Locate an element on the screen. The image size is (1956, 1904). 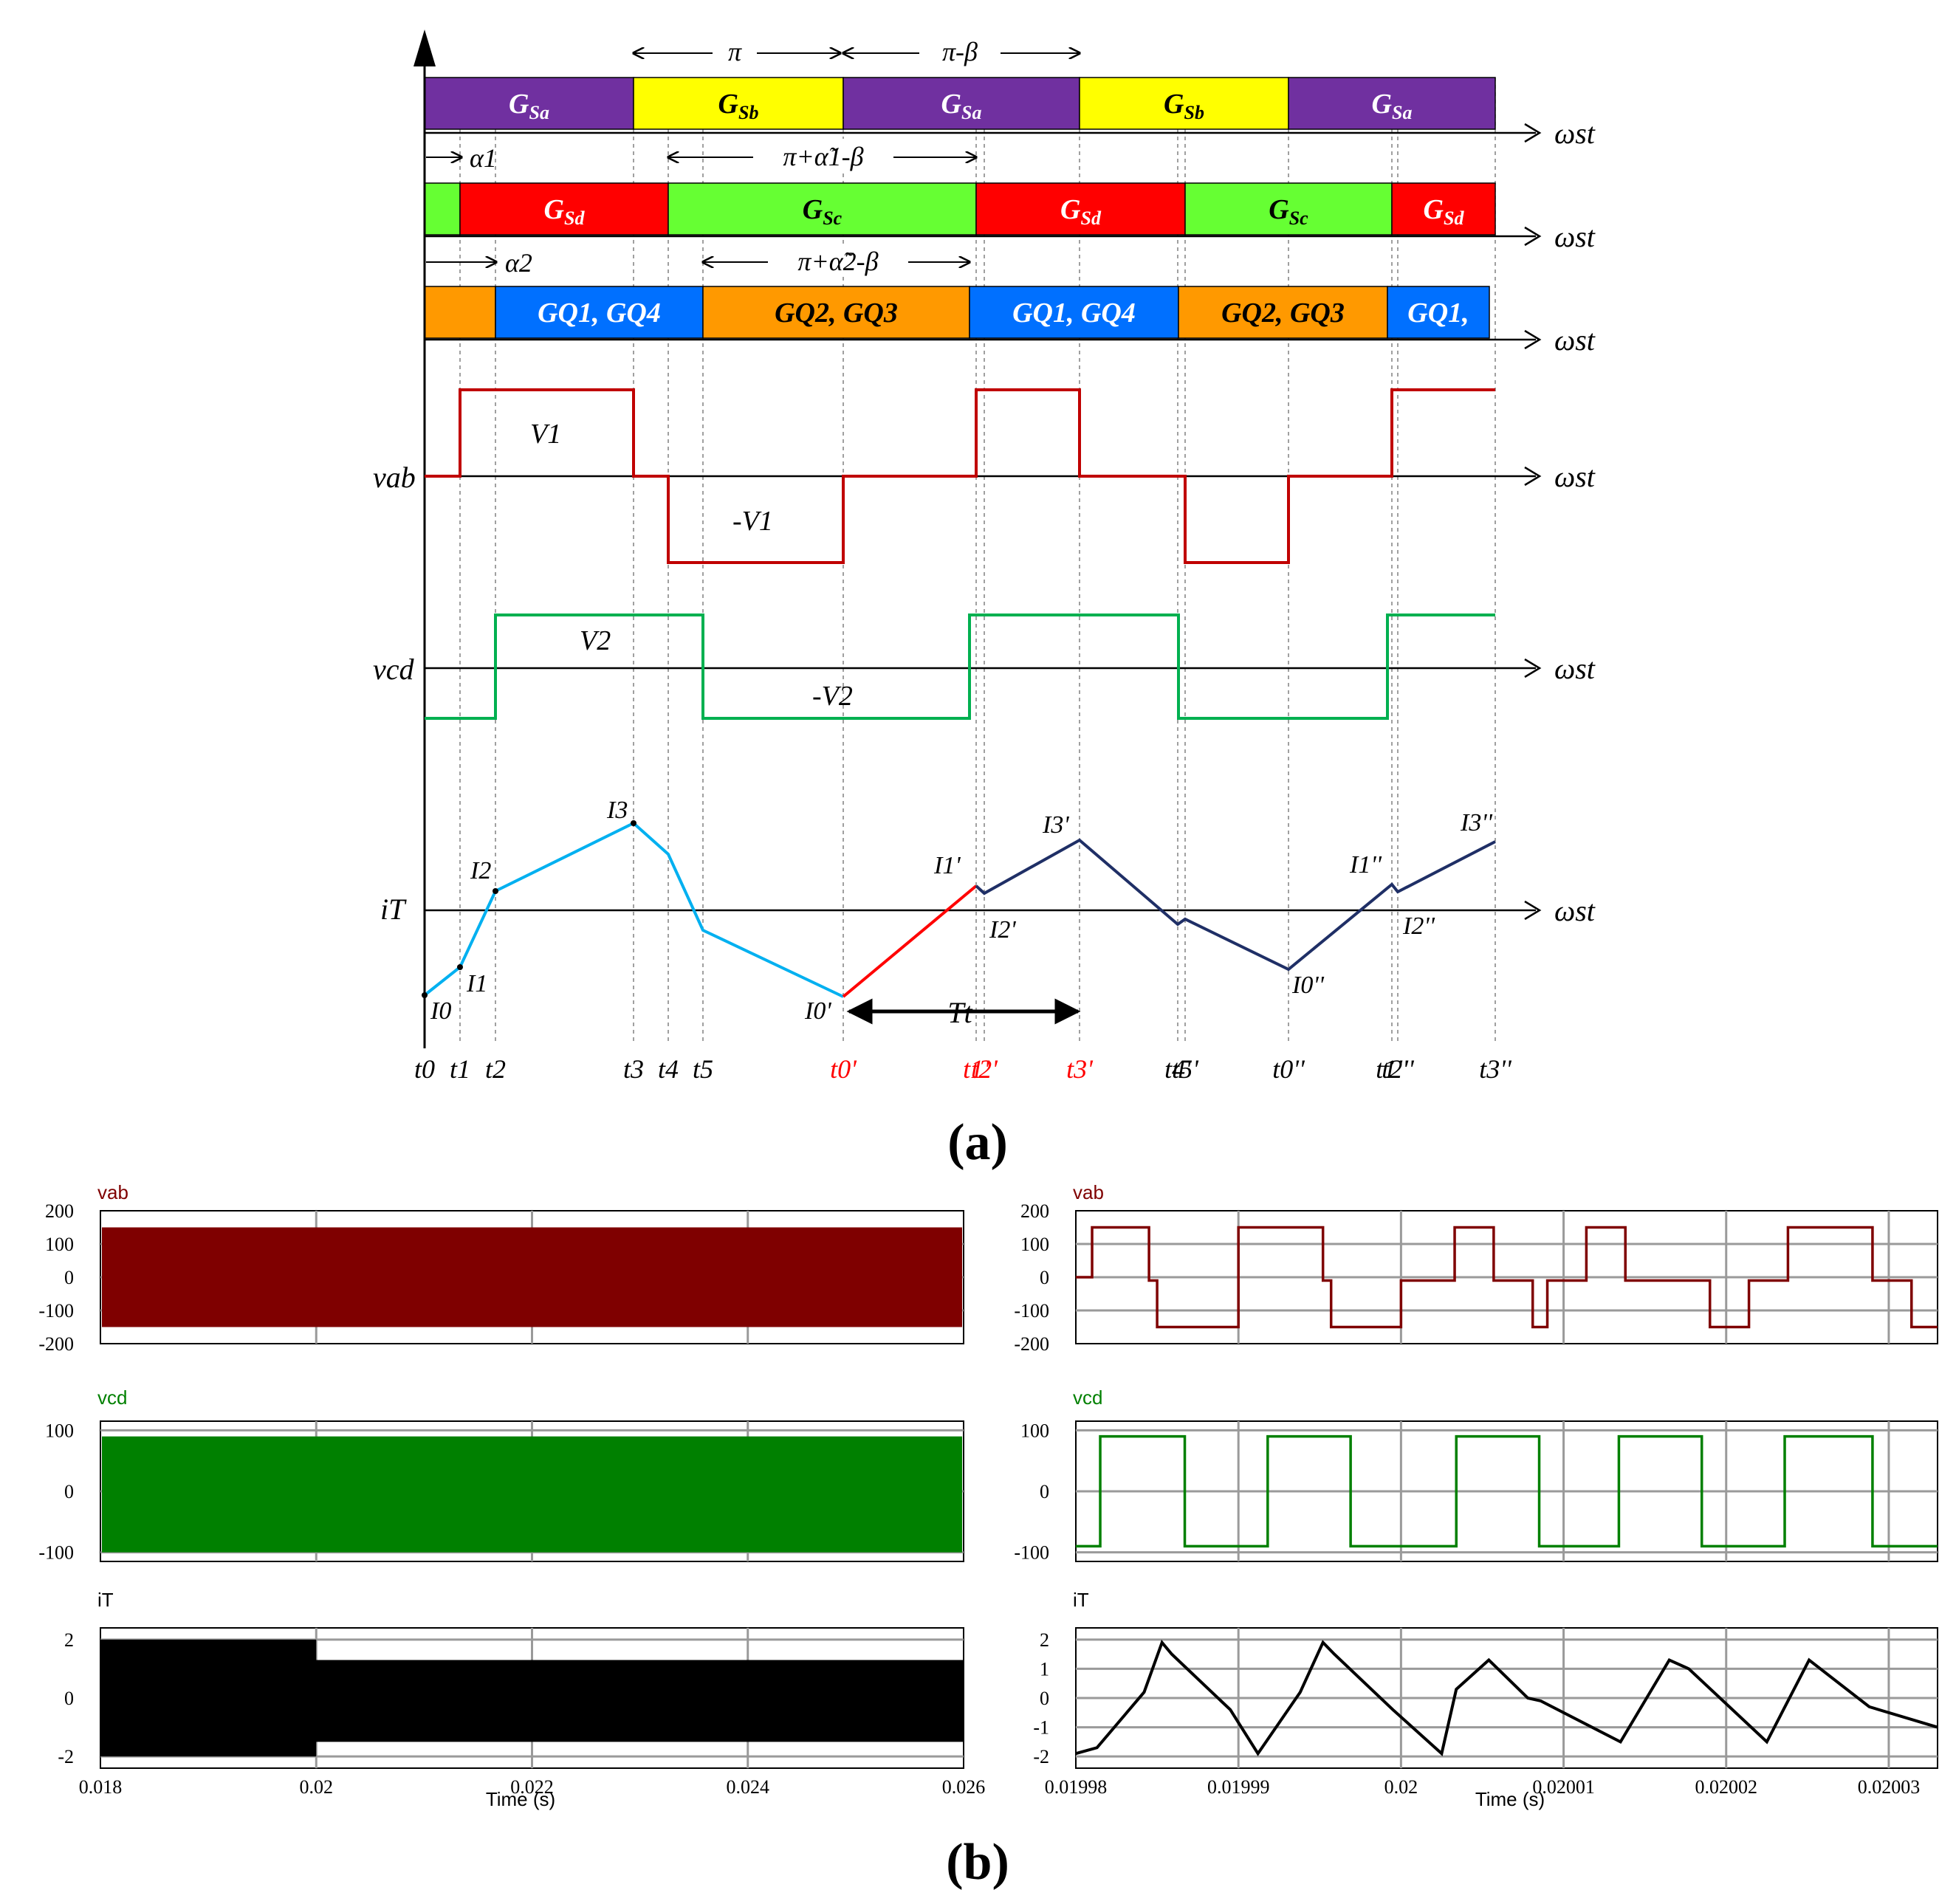
time-label: t3'' is located at coordinates (1495, 1069).